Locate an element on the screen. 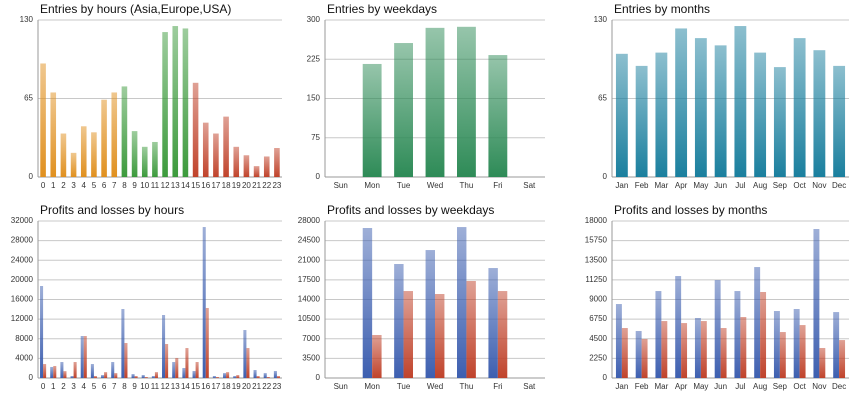 The image size is (860, 400). x-tick-label: 17 is located at coordinates (215, 386).